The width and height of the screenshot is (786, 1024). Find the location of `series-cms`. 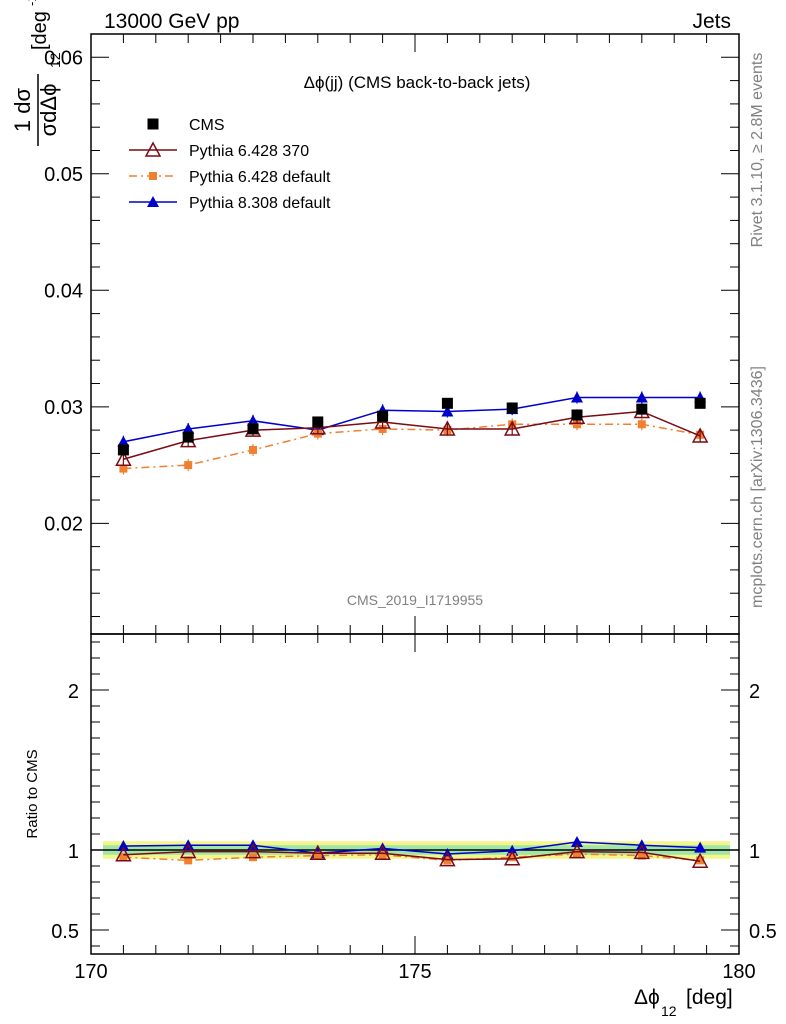

series-cms is located at coordinates (411, 426).